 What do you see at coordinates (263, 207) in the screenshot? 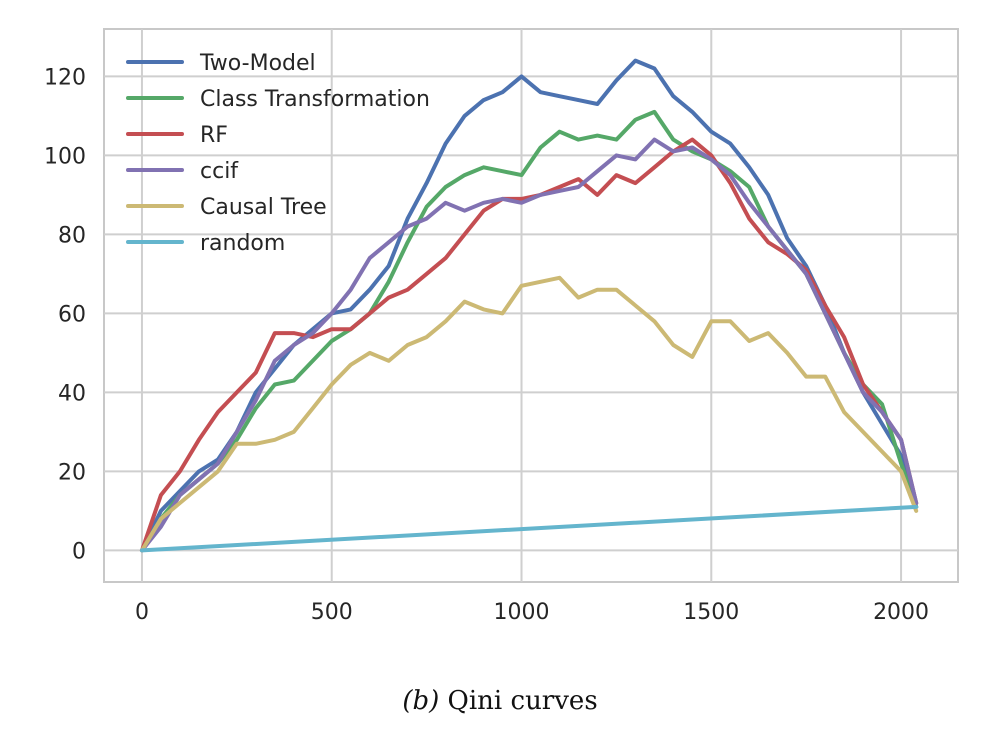
I see `legend-label-causal-tree: Causal Tree` at bounding box center [263, 207].